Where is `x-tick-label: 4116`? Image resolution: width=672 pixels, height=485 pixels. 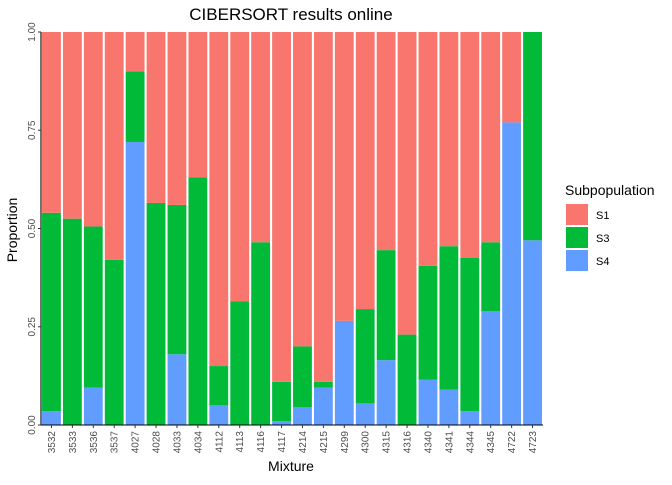 x-tick-label: 4116 is located at coordinates (261, 442).